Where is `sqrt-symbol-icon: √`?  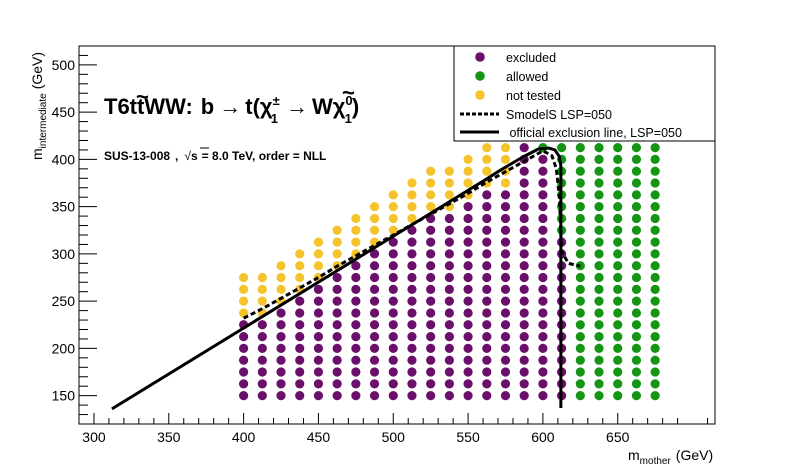
sqrt-symbol-icon: √ is located at coordinates (187, 156).